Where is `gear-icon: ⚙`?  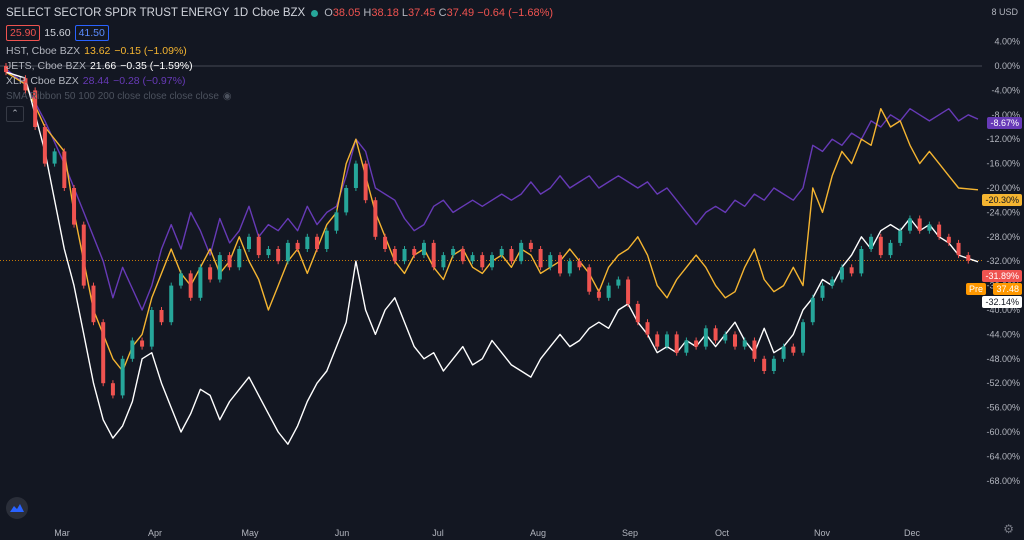
gear-icon: ⚙ is located at coordinates (1008, 529).